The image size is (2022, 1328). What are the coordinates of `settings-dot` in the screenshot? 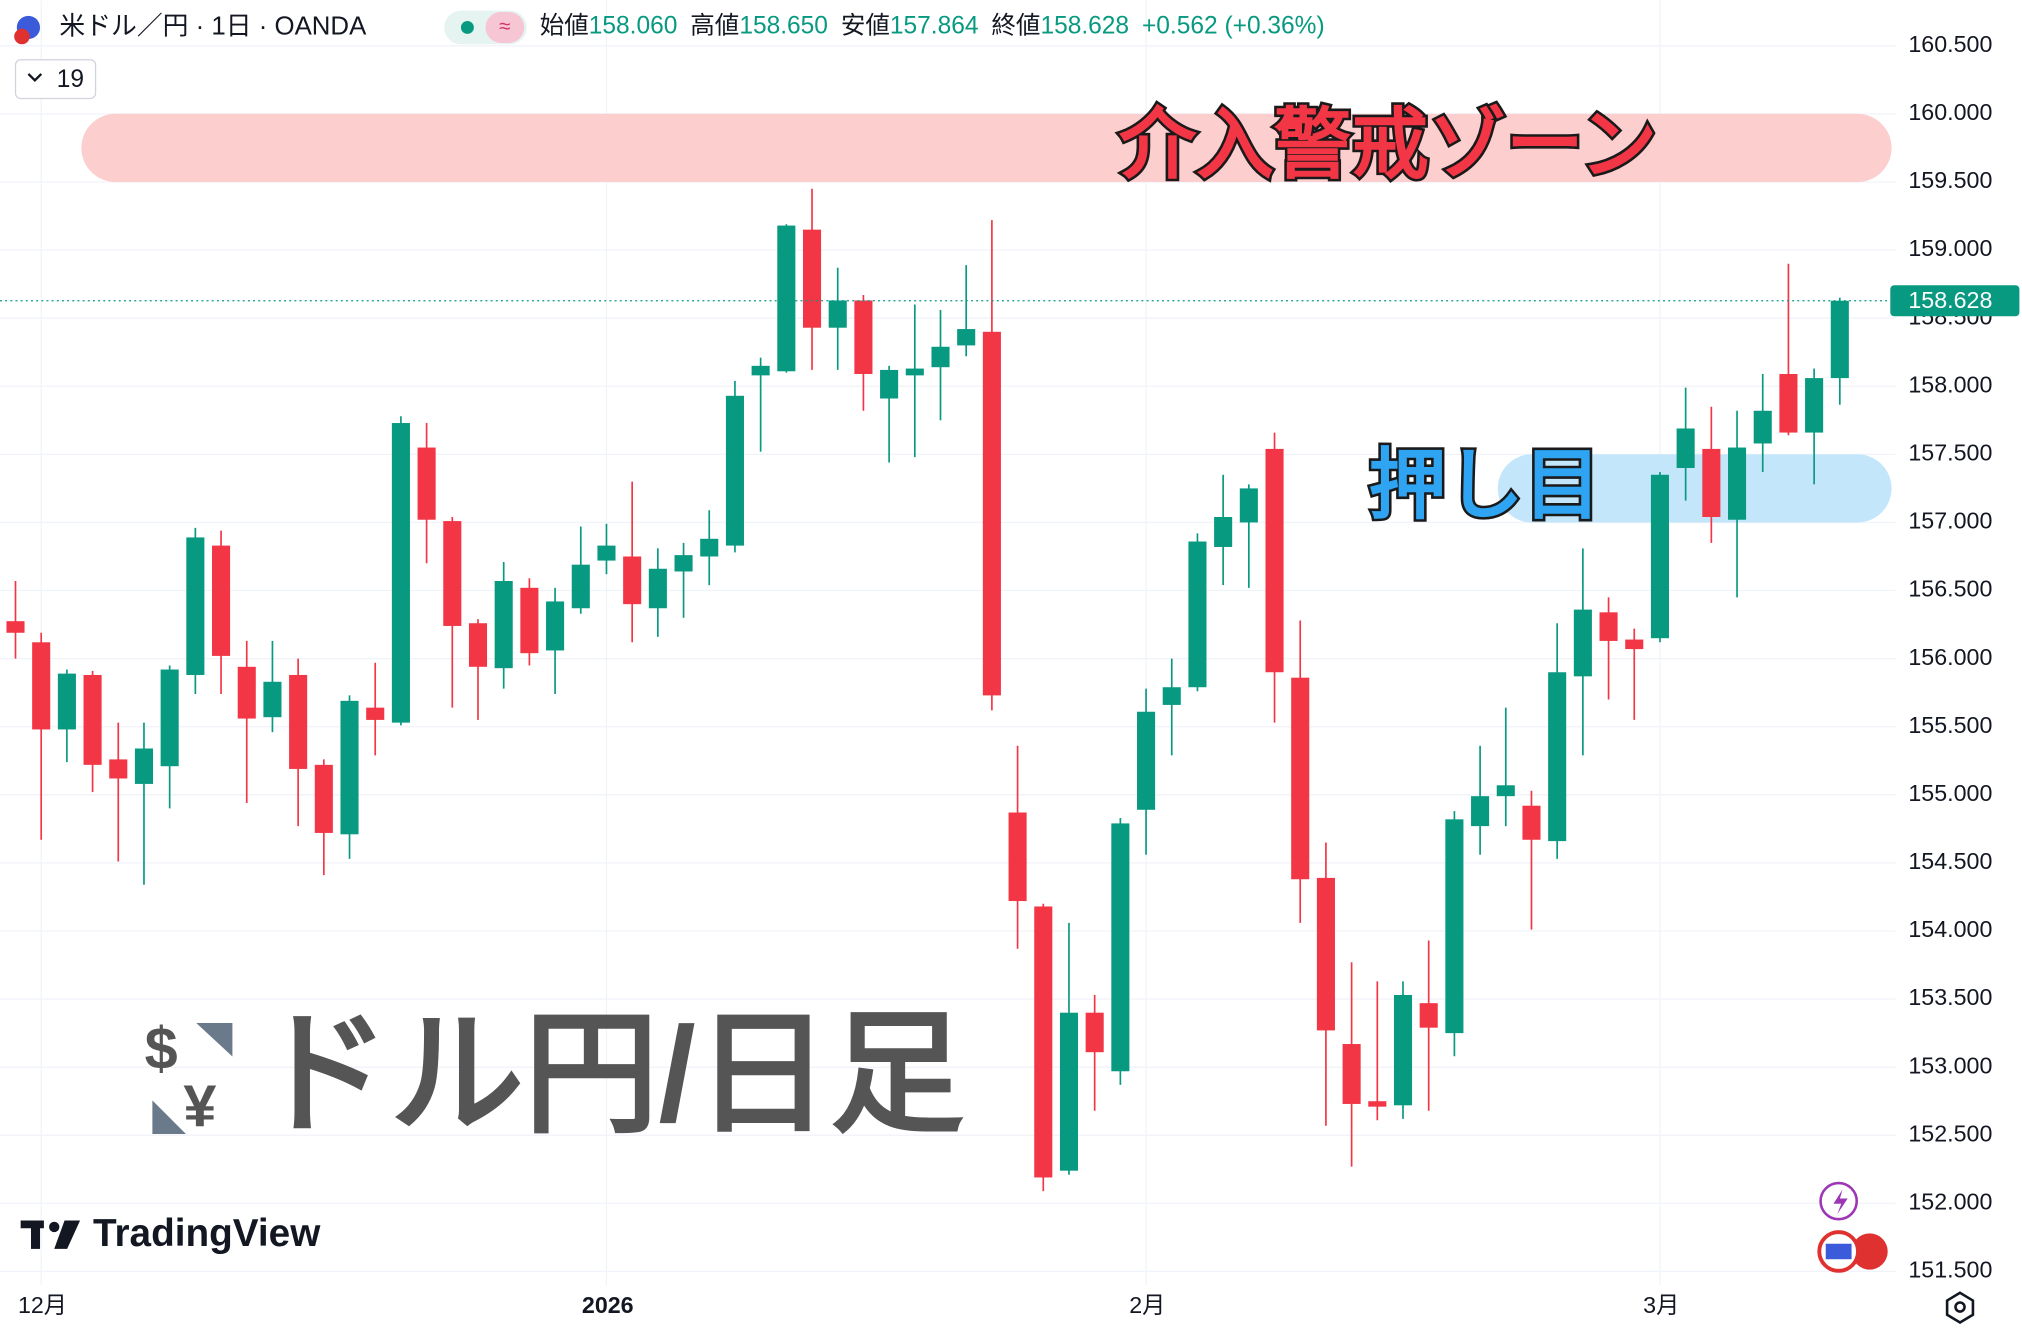 It's located at (1960, 1307).